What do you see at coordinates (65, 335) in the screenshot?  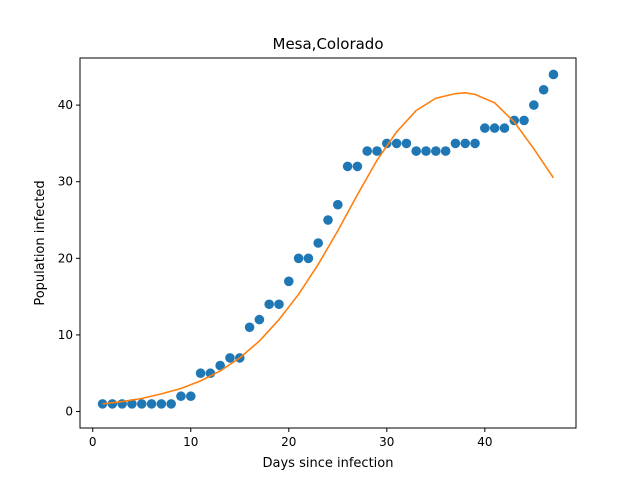 I see `y-tick-label: 10` at bounding box center [65, 335].